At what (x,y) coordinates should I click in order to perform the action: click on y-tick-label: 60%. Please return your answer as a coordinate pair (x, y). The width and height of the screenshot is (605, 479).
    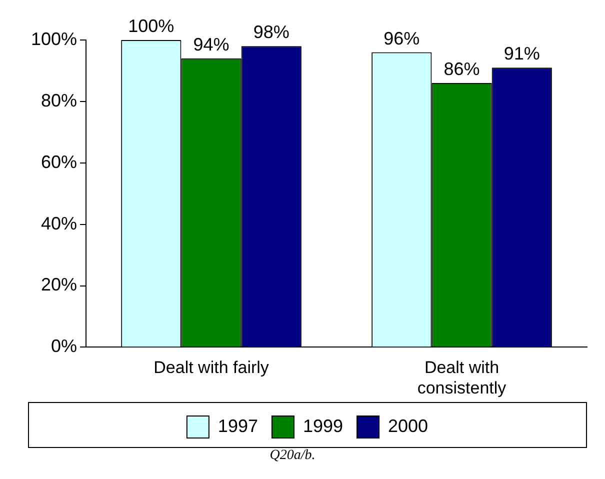
    Looking at the image, I should click on (59, 162).